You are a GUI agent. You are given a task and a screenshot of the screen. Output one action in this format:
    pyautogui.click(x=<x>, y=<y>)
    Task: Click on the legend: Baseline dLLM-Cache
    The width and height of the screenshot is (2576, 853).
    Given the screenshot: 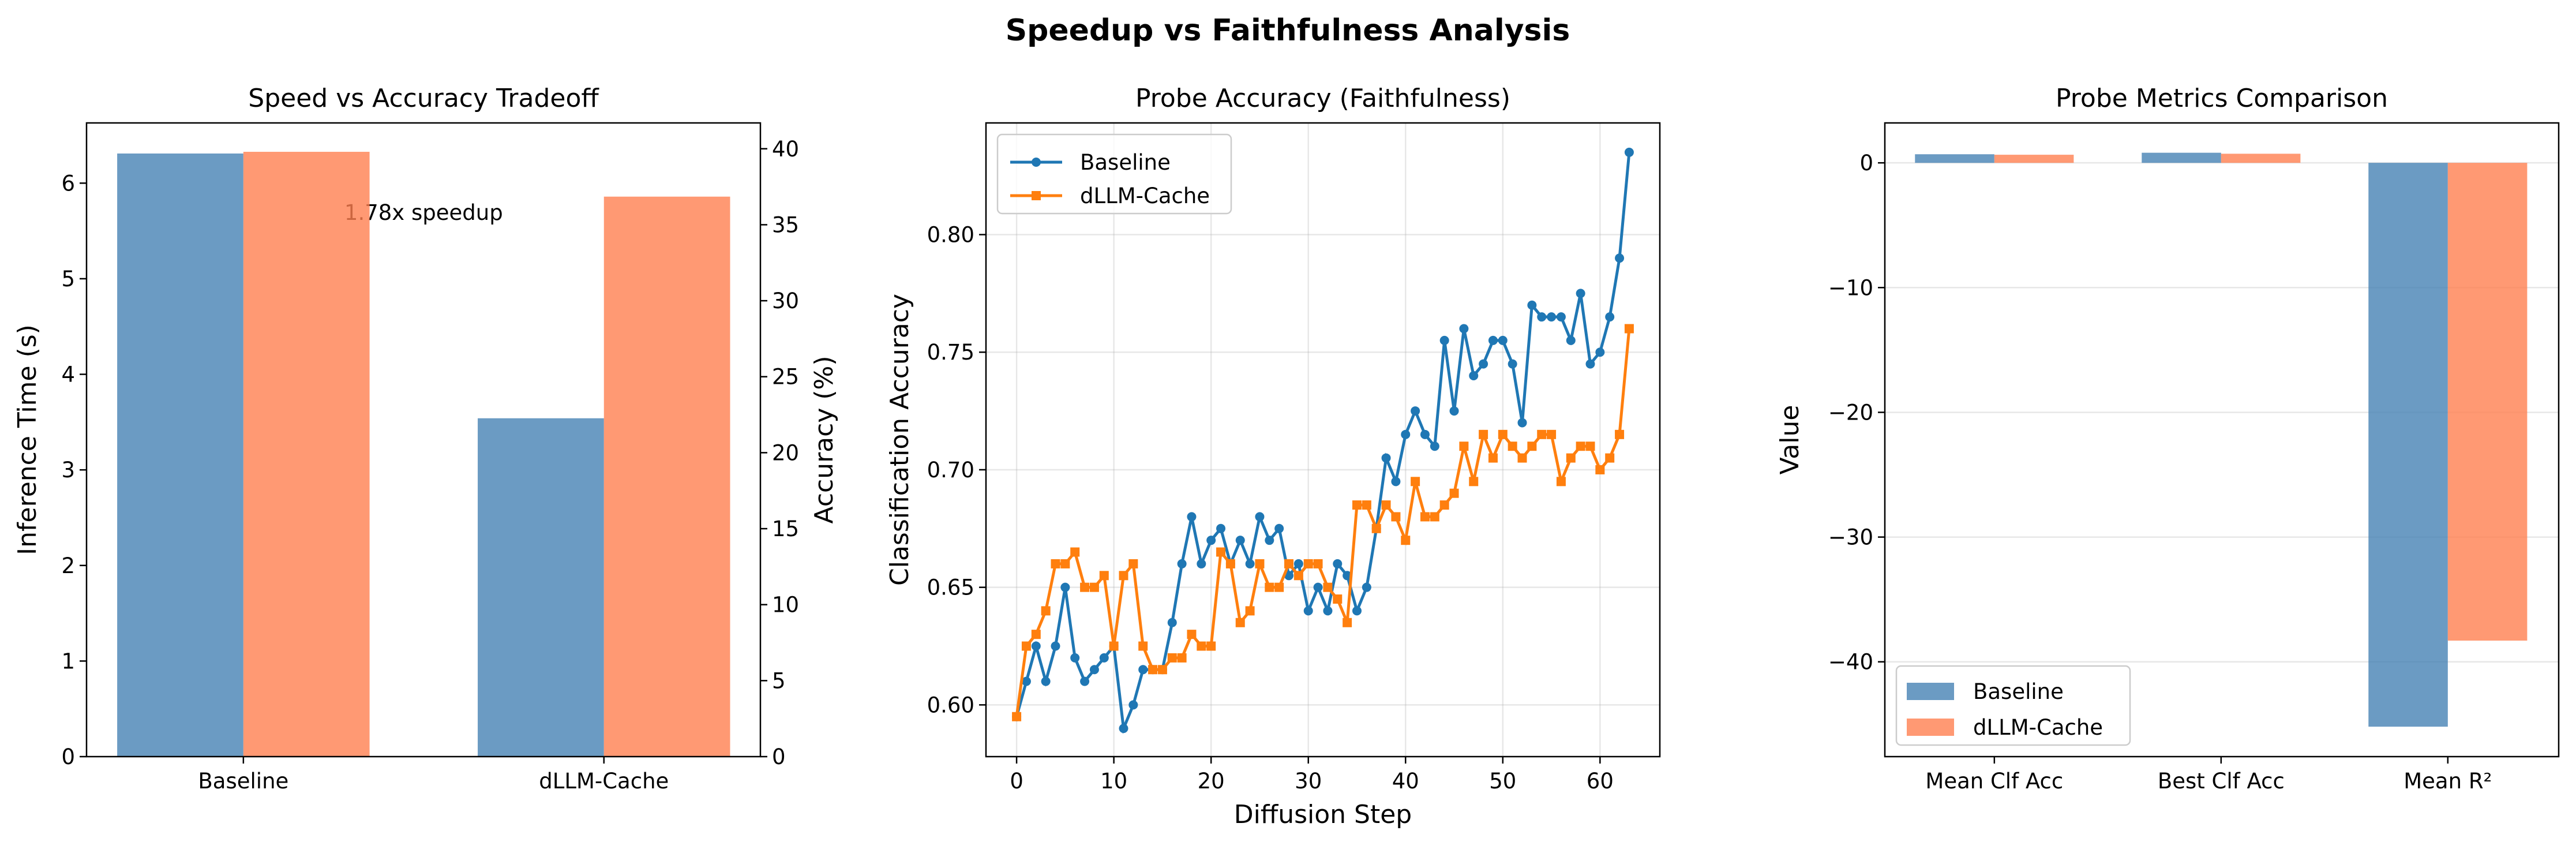 What is the action you would take?
    pyautogui.click(x=1114, y=174)
    